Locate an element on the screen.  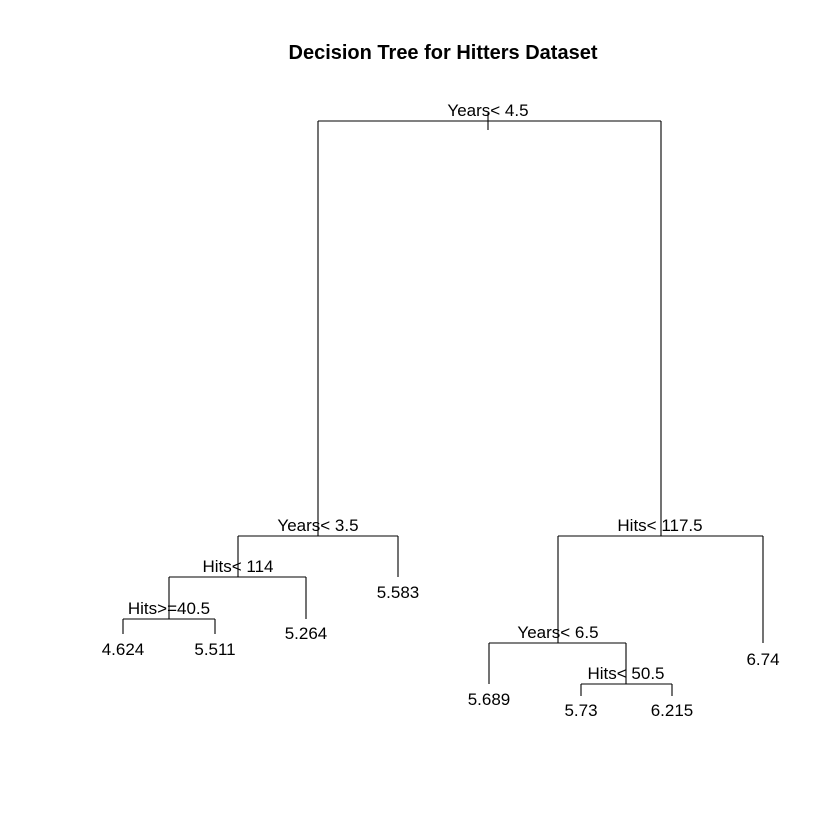
split-label-hits-50-5: Hits< 50.5 is located at coordinates (625, 673).